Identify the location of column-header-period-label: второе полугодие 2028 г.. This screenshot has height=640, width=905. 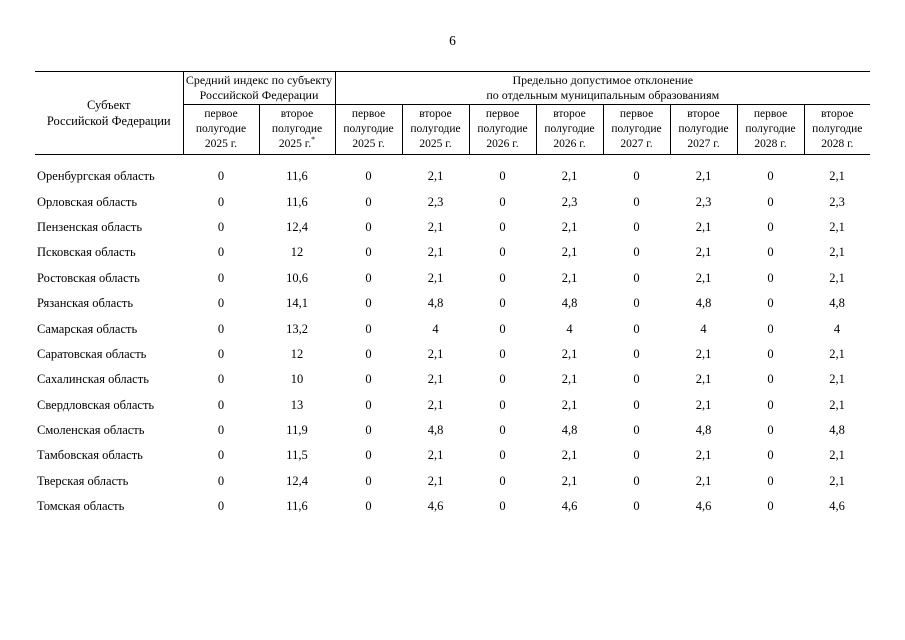
(837, 129).